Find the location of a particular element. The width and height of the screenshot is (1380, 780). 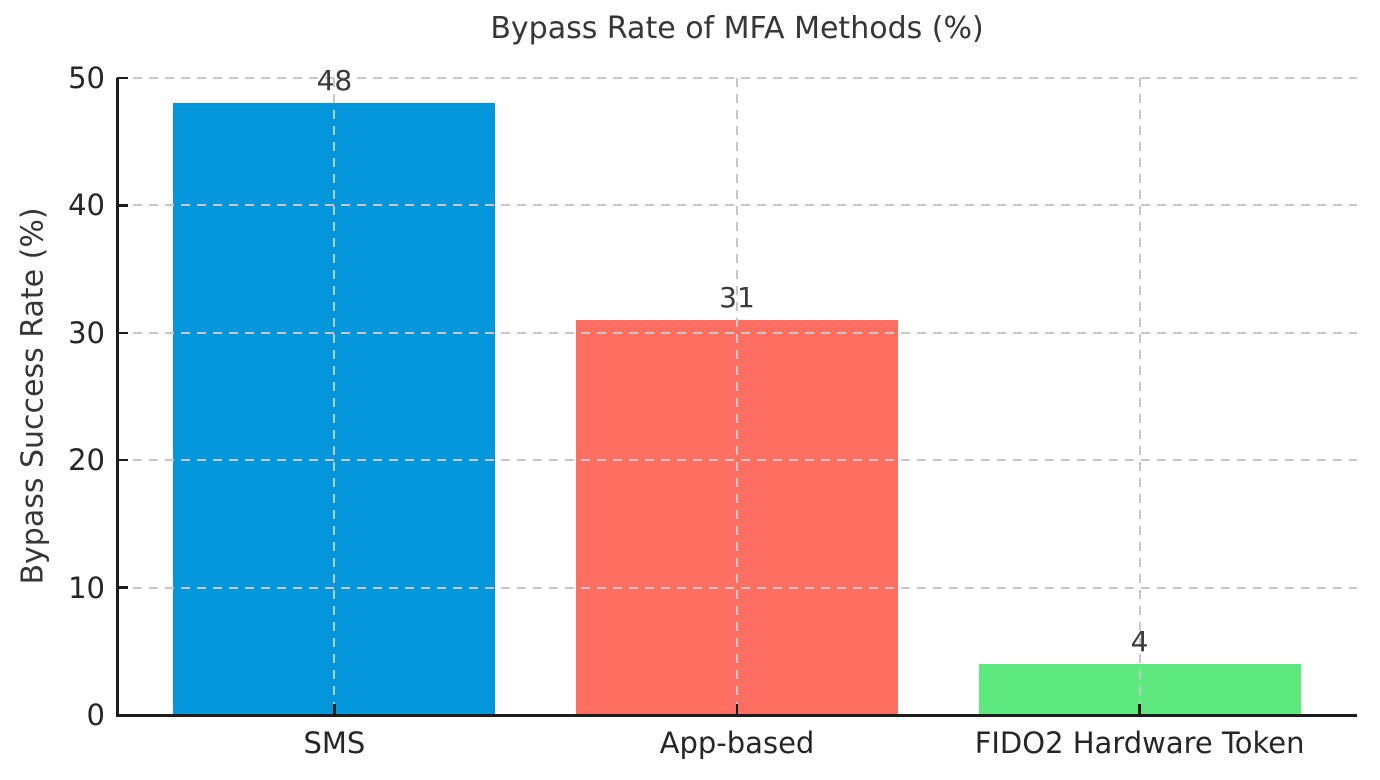

chart-title: Bypass Rate of MFA Methods (%) is located at coordinates (737, 28).